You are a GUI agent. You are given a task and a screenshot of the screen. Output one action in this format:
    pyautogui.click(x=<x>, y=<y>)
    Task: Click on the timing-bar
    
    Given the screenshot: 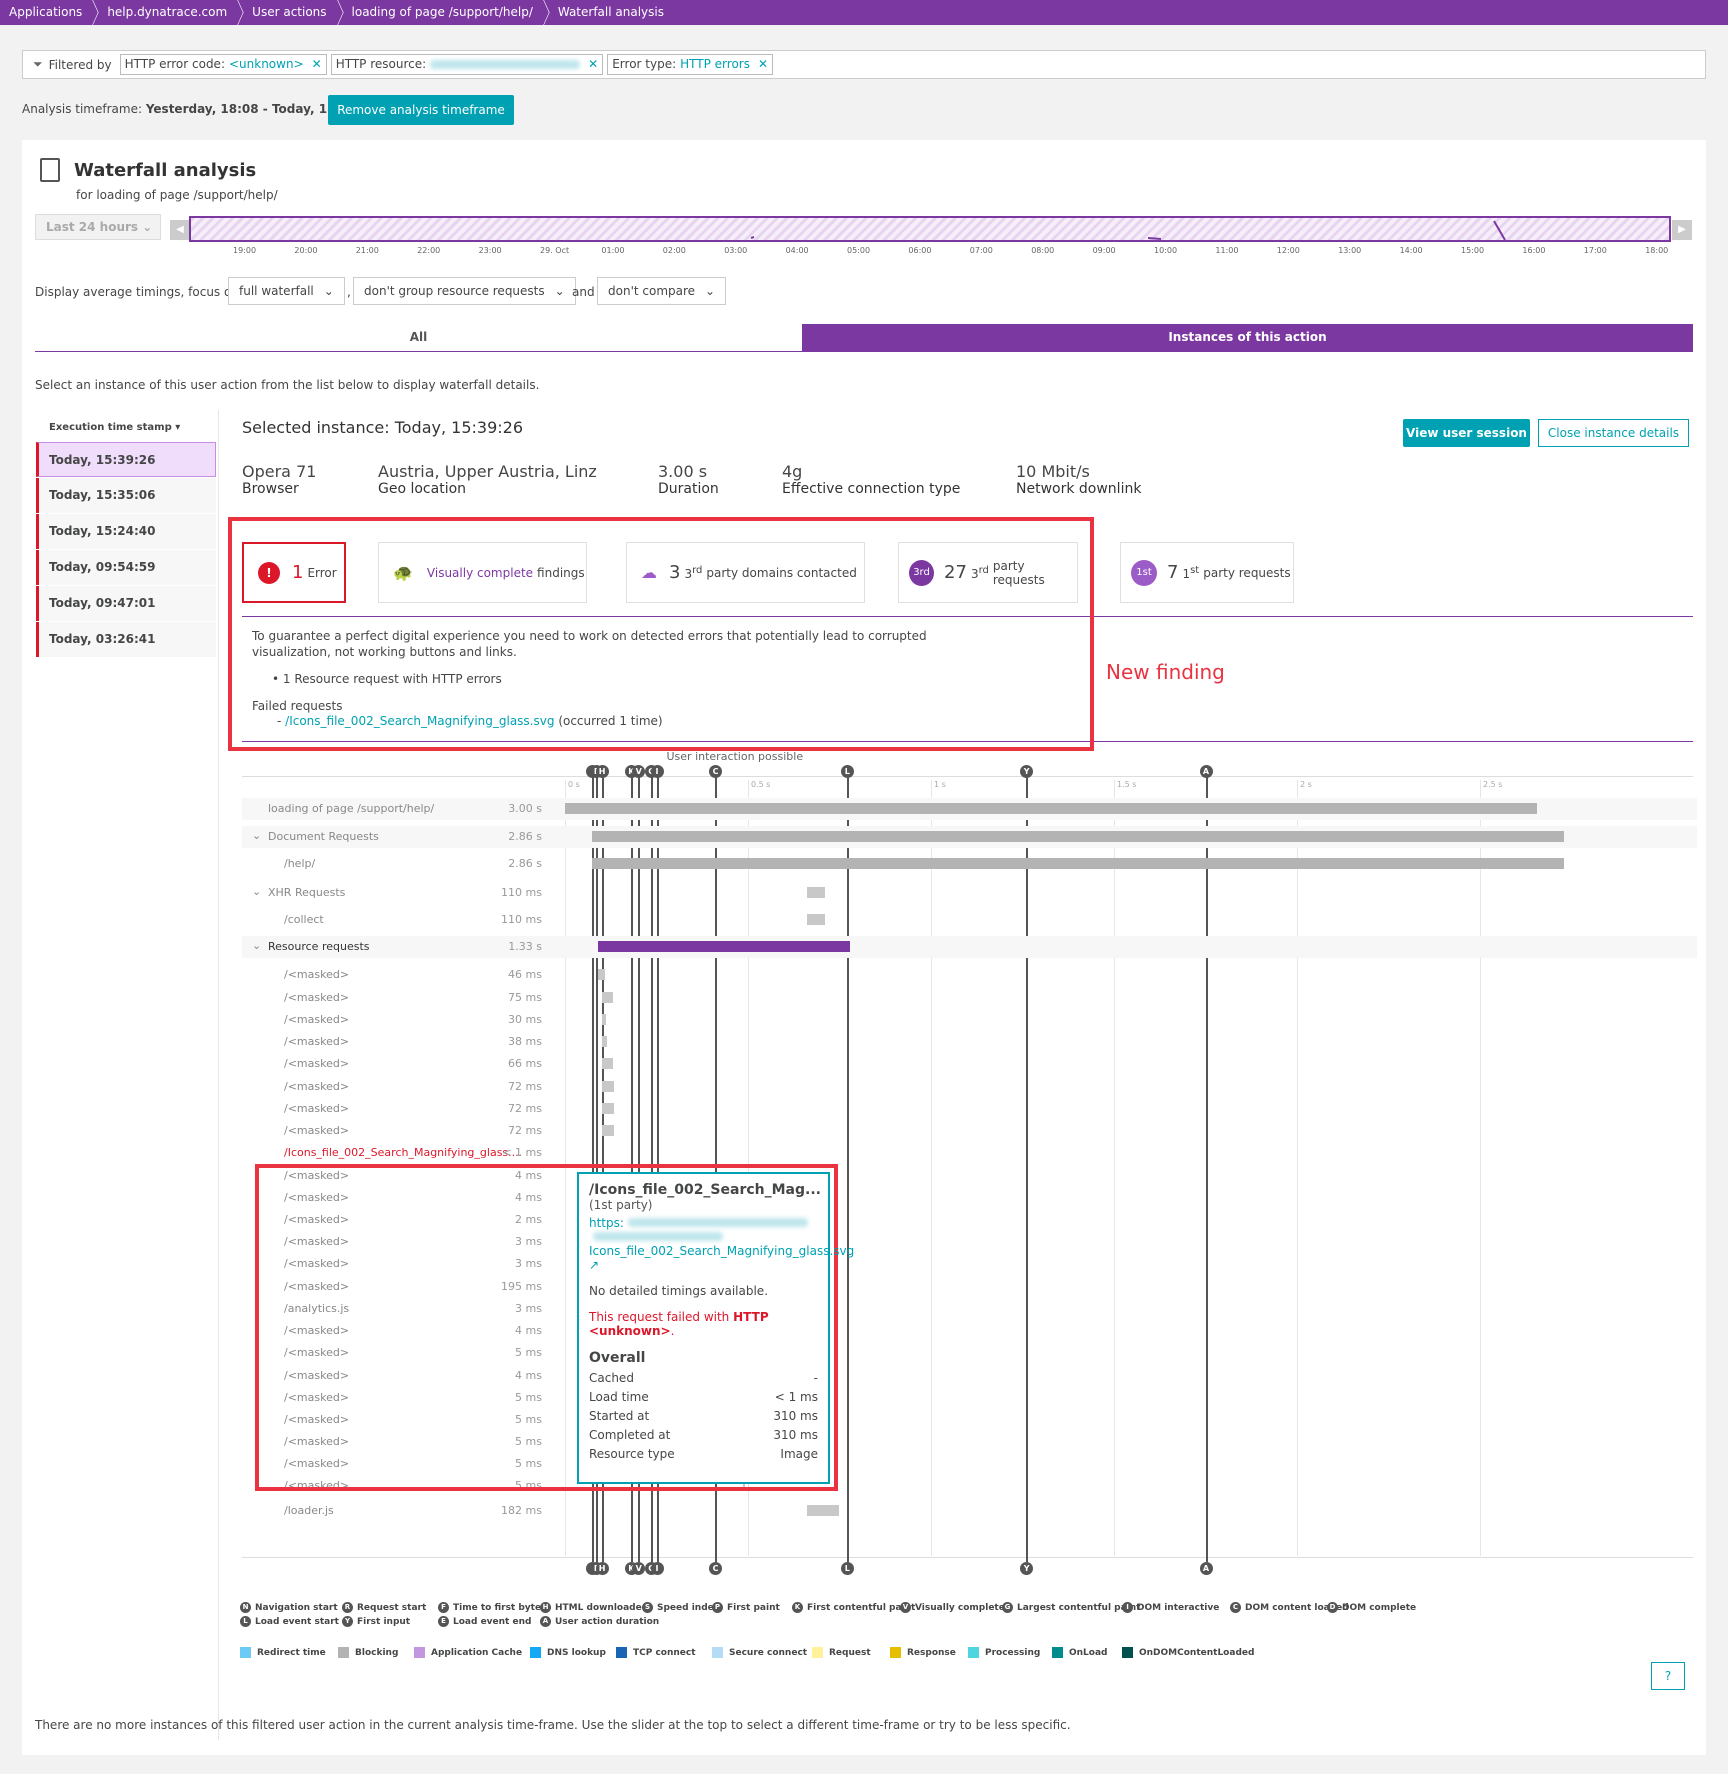 What is the action you would take?
    pyautogui.click(x=607, y=1063)
    